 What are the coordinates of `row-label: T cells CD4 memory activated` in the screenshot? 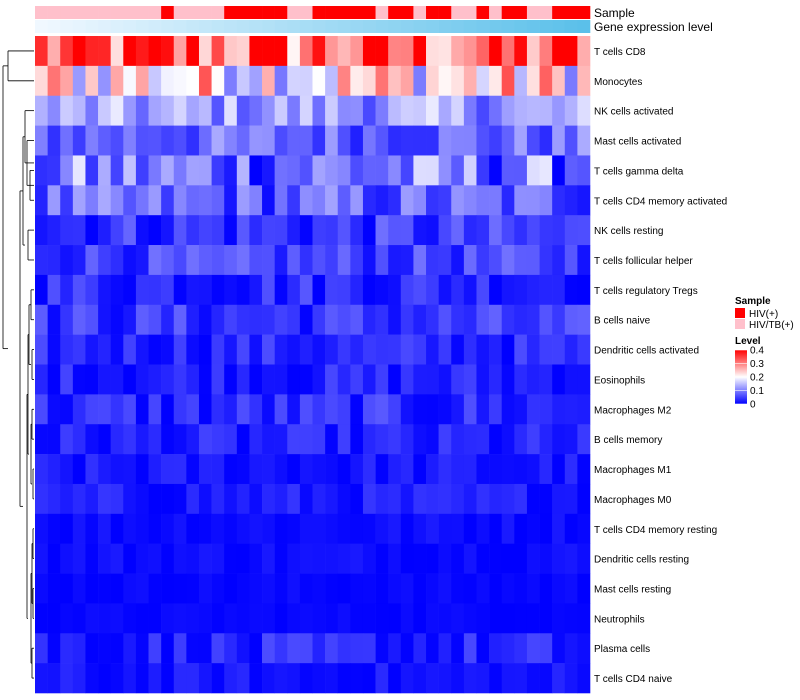 It's located at (660, 201).